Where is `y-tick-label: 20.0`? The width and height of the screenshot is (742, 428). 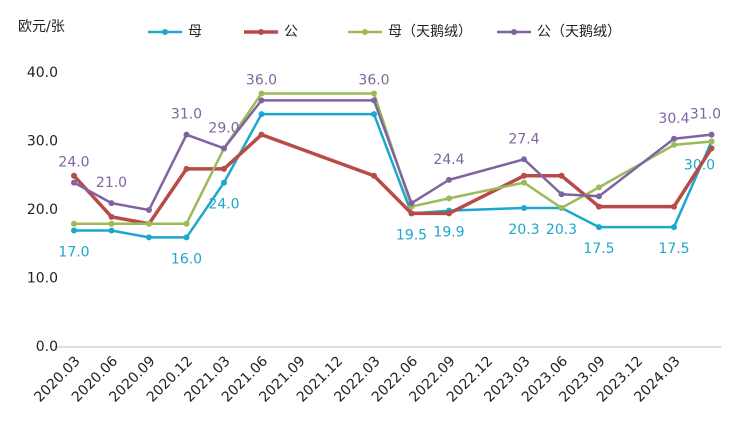 y-tick-label: 20.0 is located at coordinates (42, 210).